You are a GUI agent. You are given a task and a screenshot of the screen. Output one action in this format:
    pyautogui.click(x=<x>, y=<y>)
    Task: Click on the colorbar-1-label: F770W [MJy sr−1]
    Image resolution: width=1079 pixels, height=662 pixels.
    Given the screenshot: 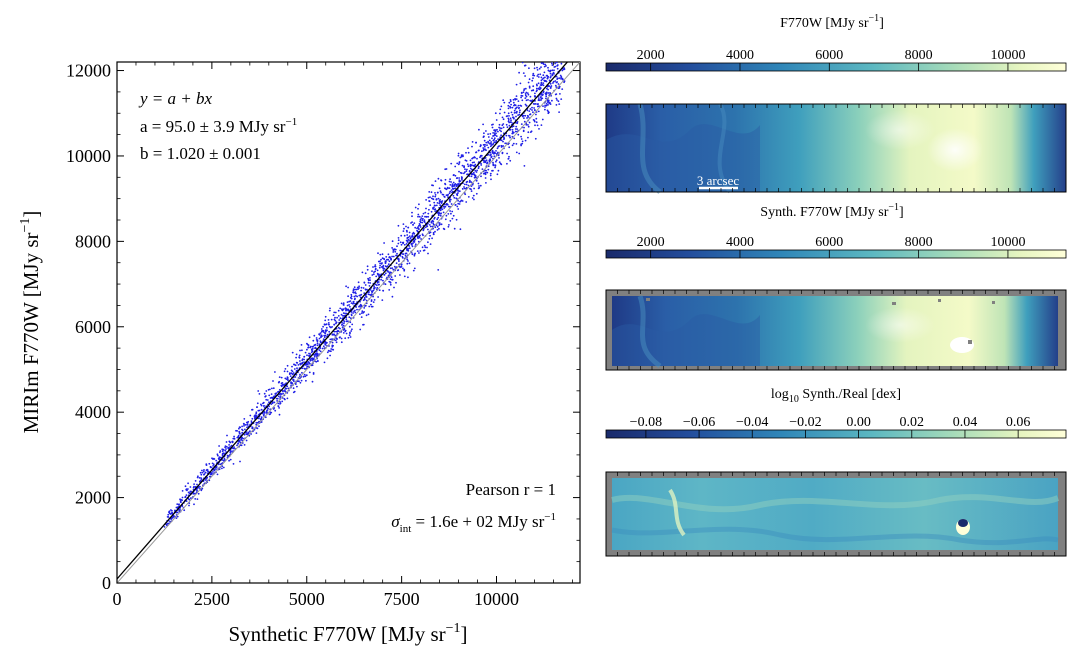 What is the action you would take?
    pyautogui.click(x=832, y=22)
    